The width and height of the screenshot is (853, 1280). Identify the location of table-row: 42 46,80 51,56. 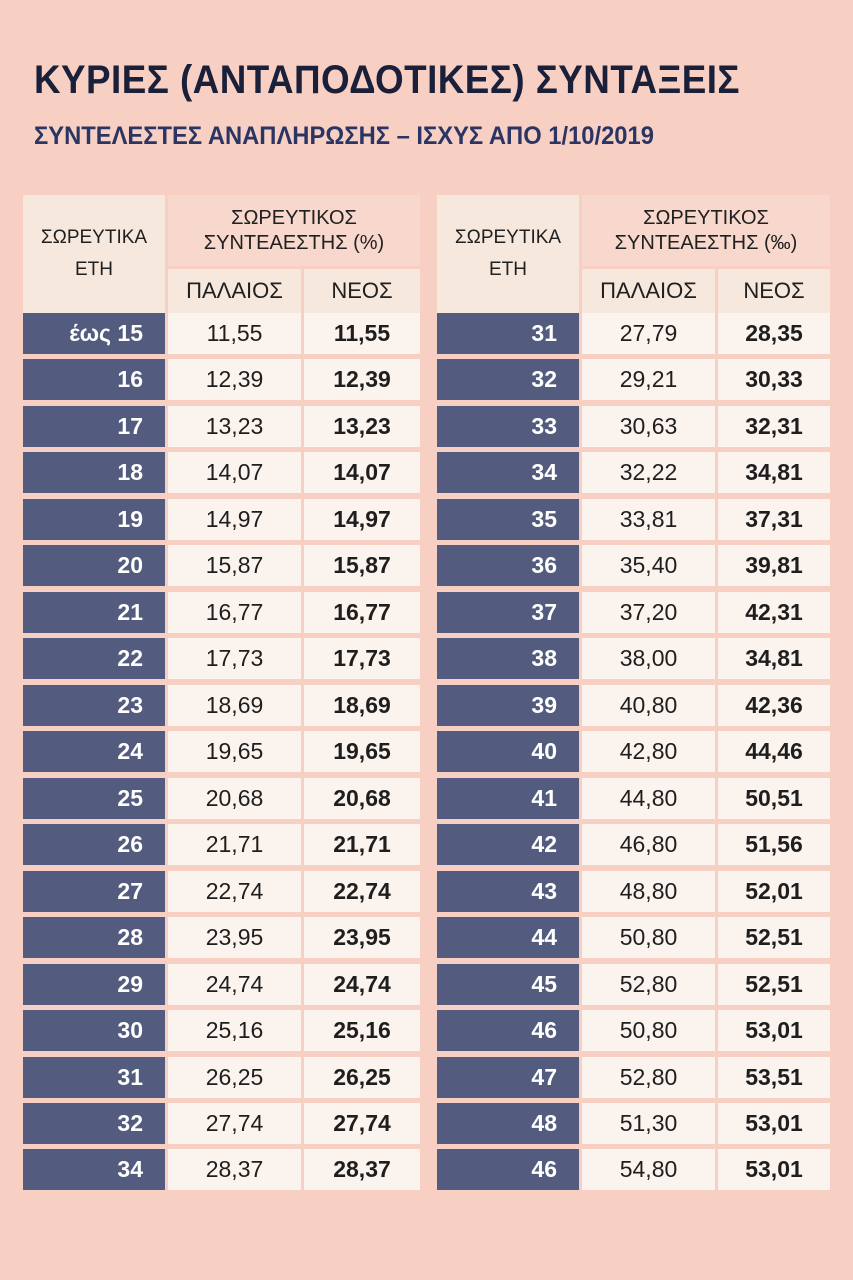
(633, 845).